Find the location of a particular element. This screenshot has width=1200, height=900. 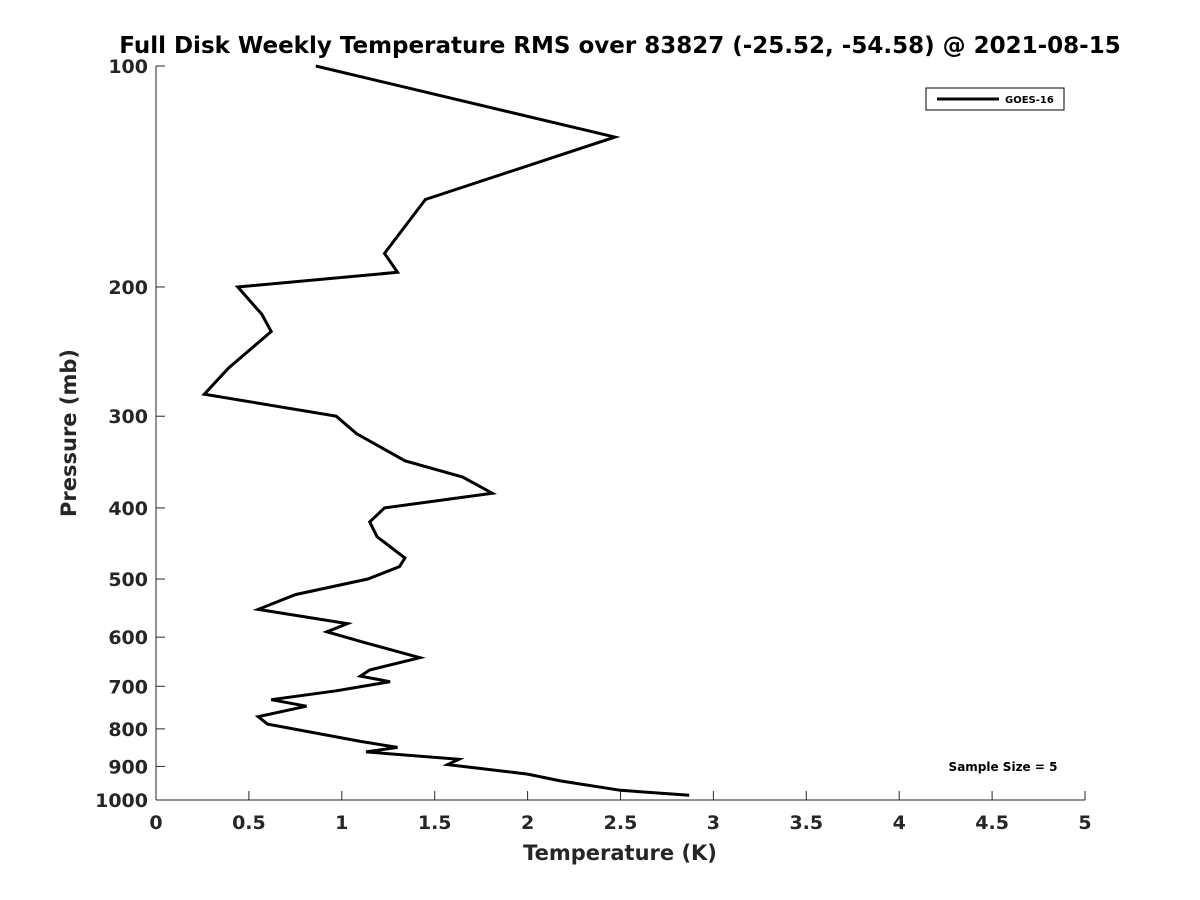

x-ticks: 0 0.5 1 1.5 2 2.5 3 3.5 4 4.5 5 is located at coordinates (620, 812).